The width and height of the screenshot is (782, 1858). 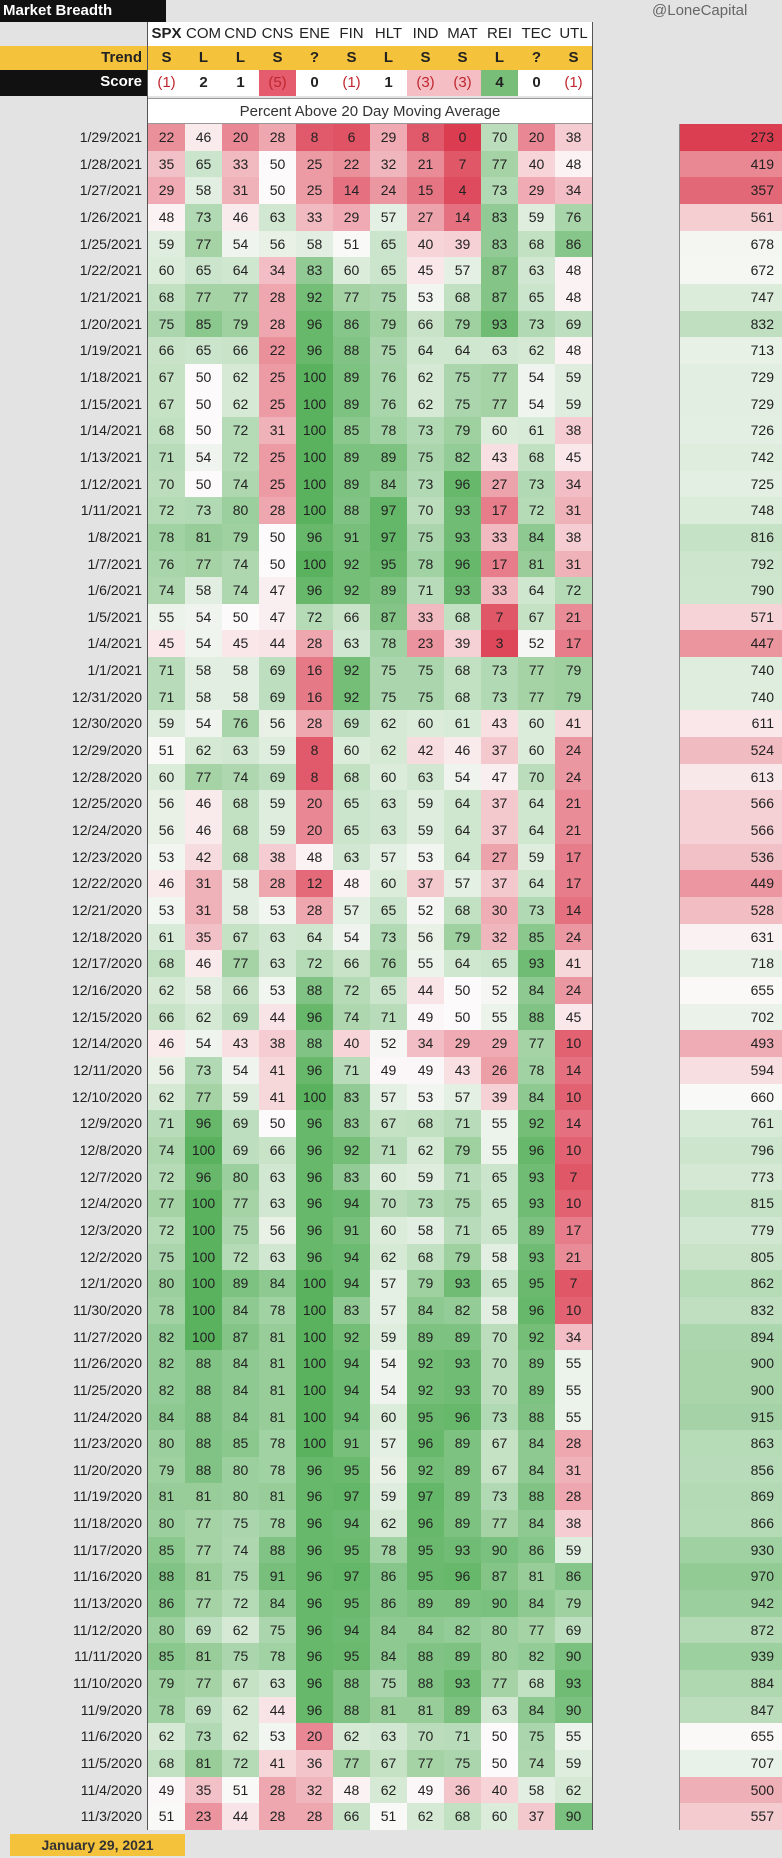 What do you see at coordinates (679, 977) in the screenshot?
I see `total-left-border` at bounding box center [679, 977].